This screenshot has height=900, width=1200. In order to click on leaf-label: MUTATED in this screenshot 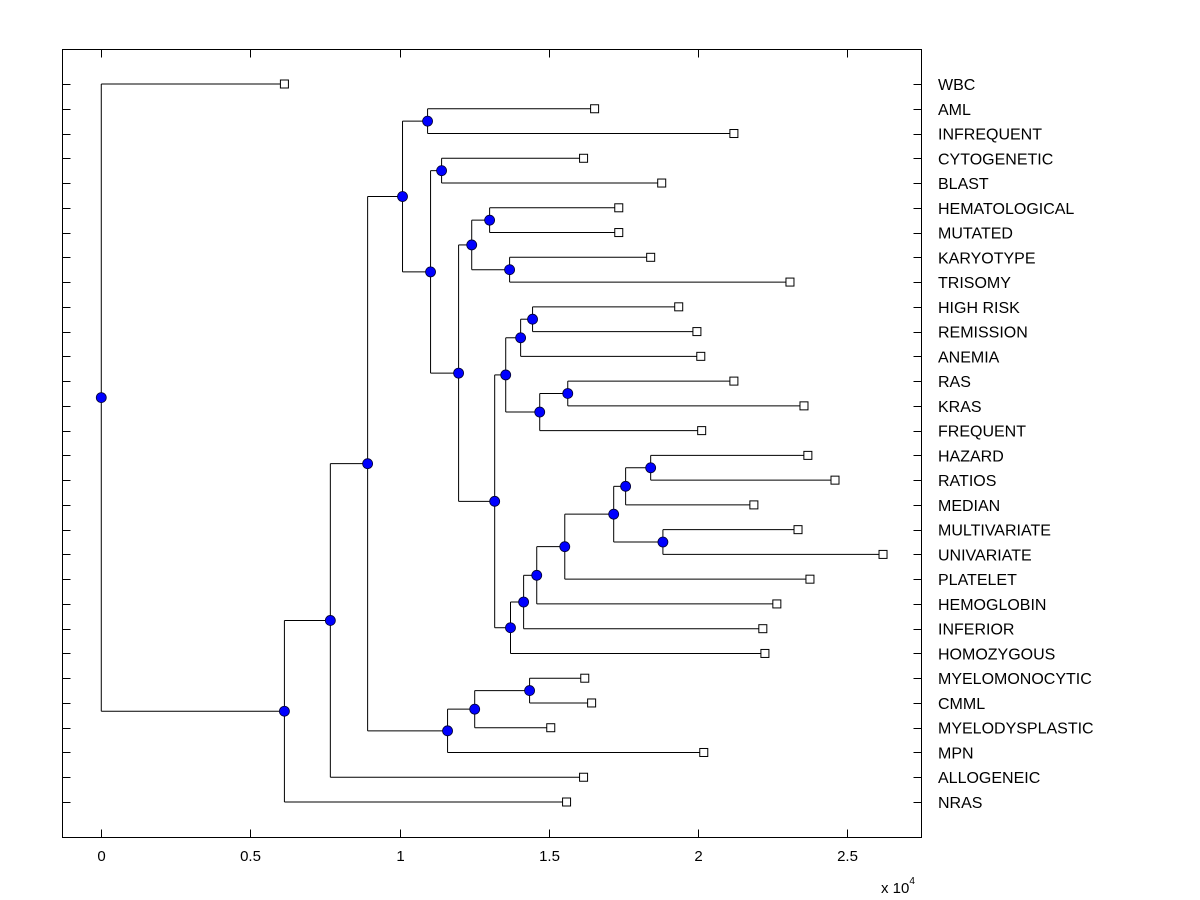, I will do `click(975, 234)`.